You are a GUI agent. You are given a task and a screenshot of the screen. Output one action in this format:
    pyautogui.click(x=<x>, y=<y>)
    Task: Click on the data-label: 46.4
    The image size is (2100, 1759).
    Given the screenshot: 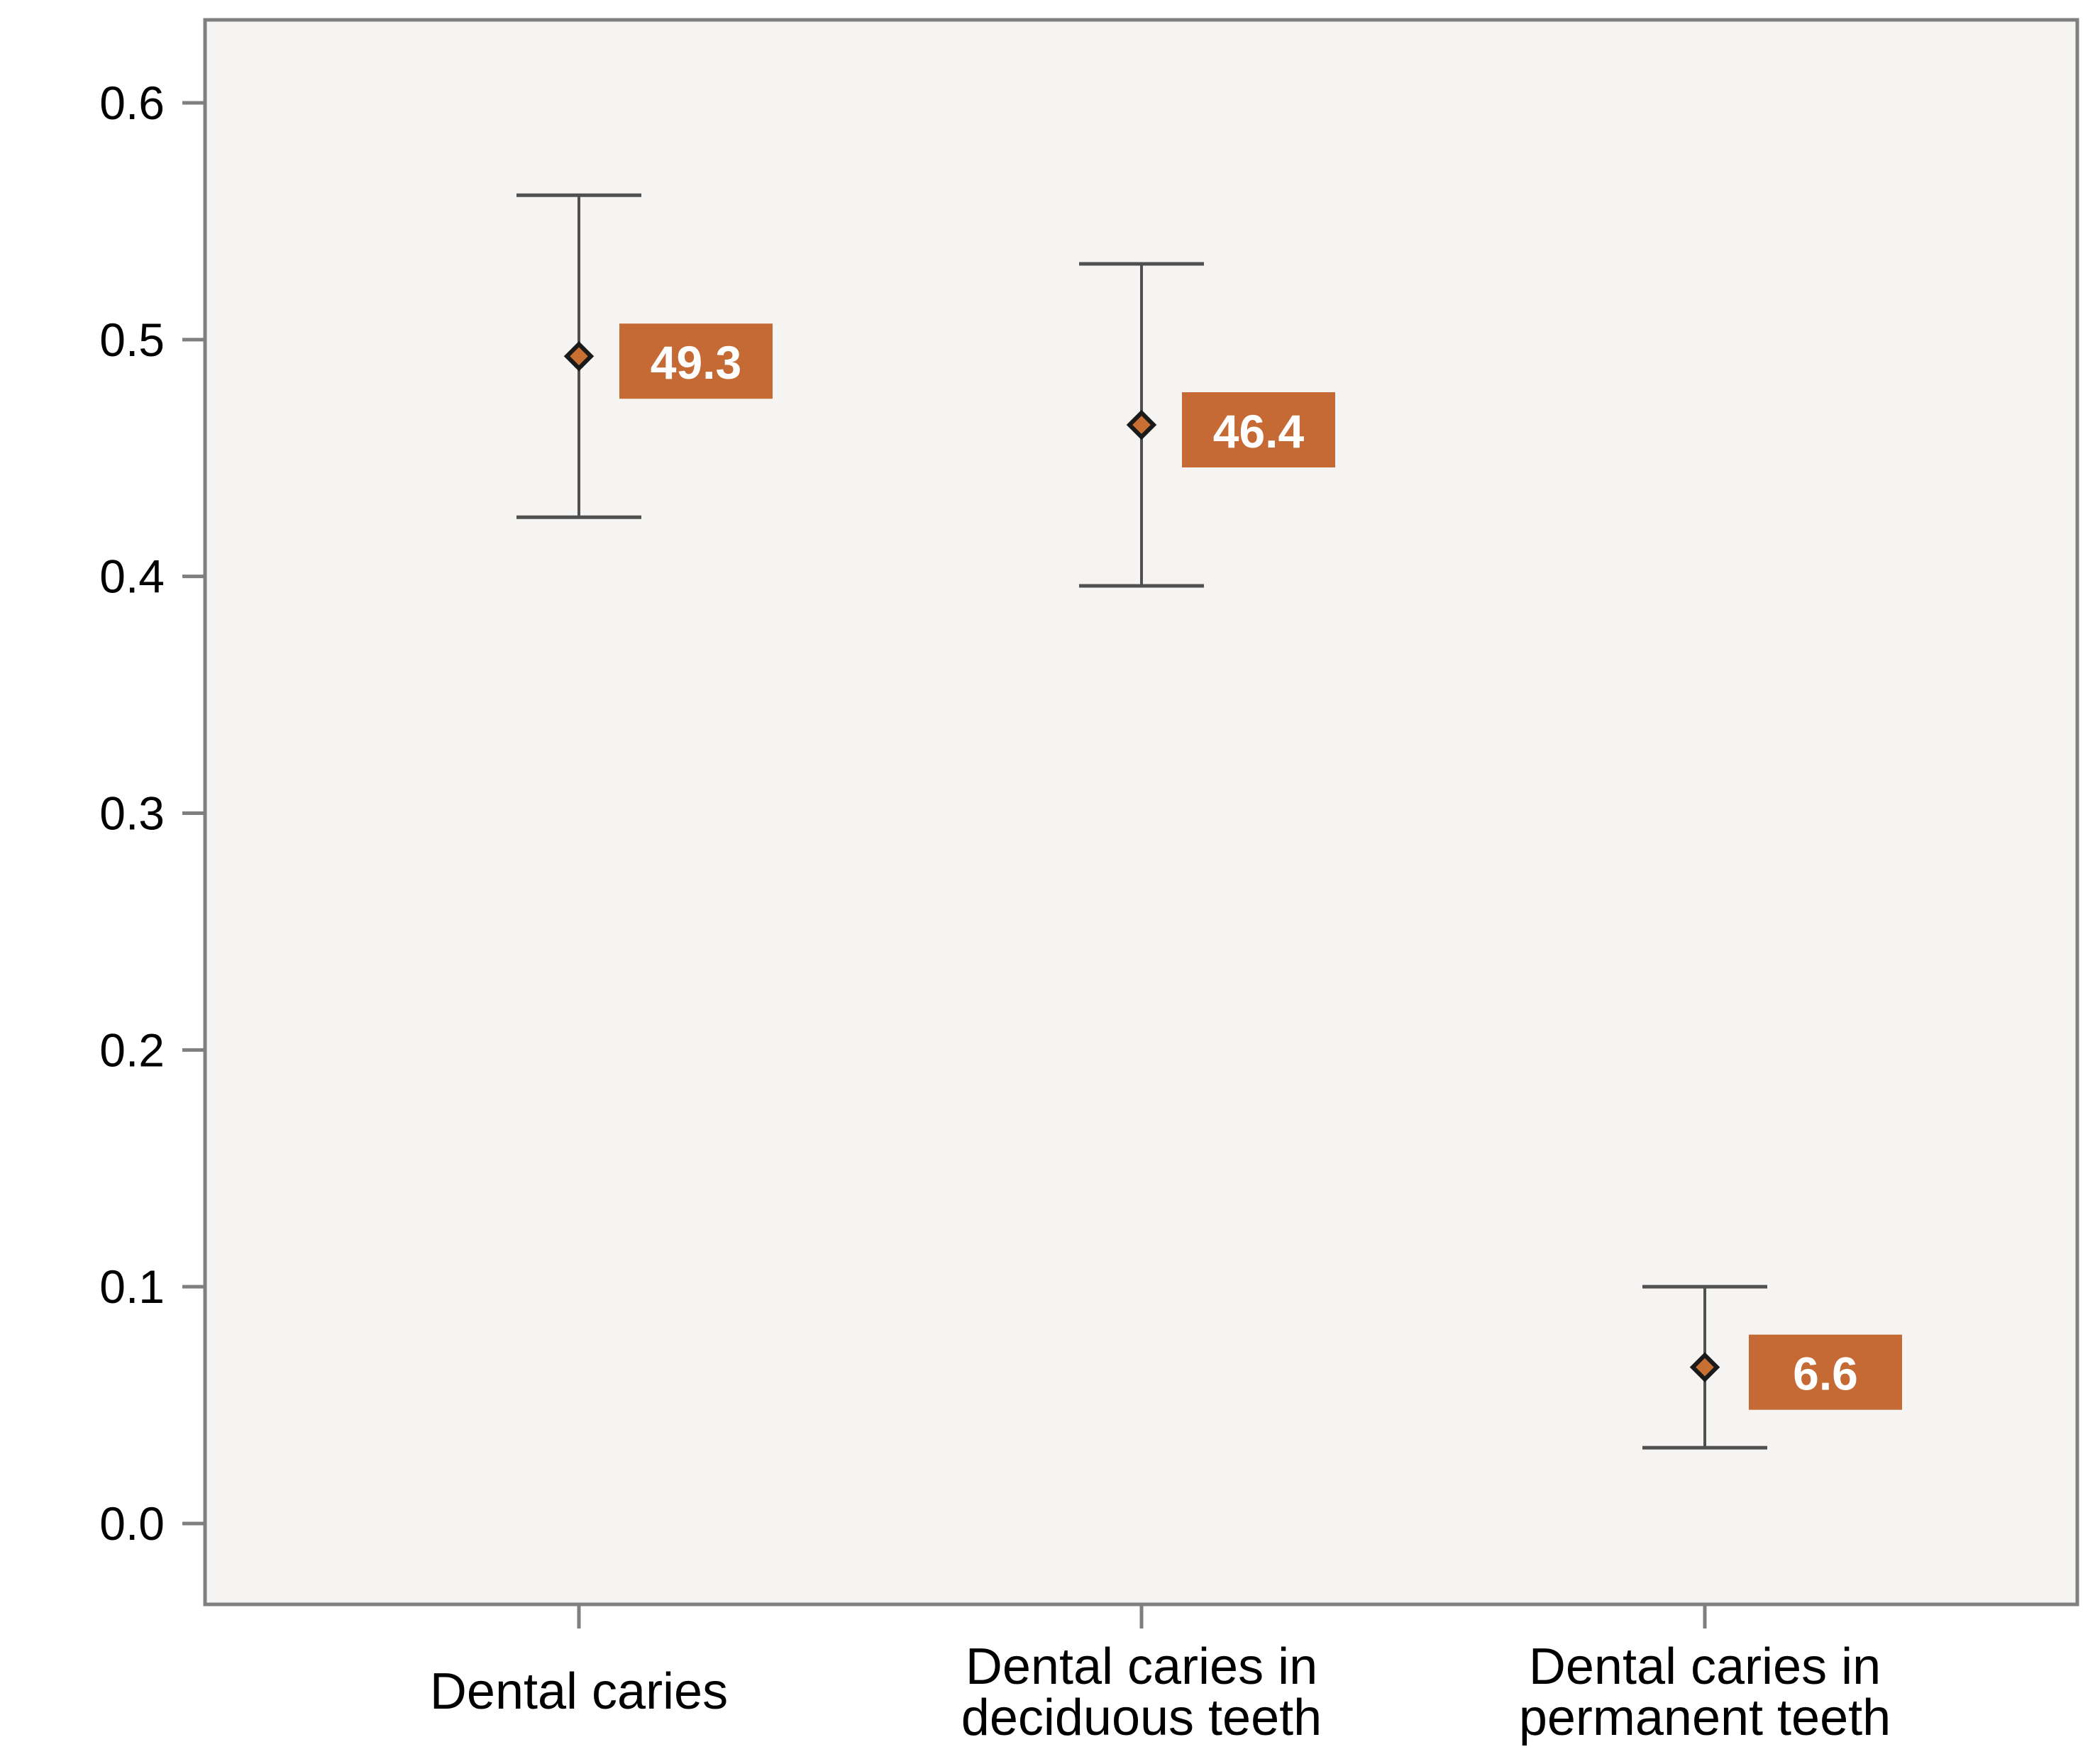 What is the action you would take?
    pyautogui.click(x=1259, y=431)
    